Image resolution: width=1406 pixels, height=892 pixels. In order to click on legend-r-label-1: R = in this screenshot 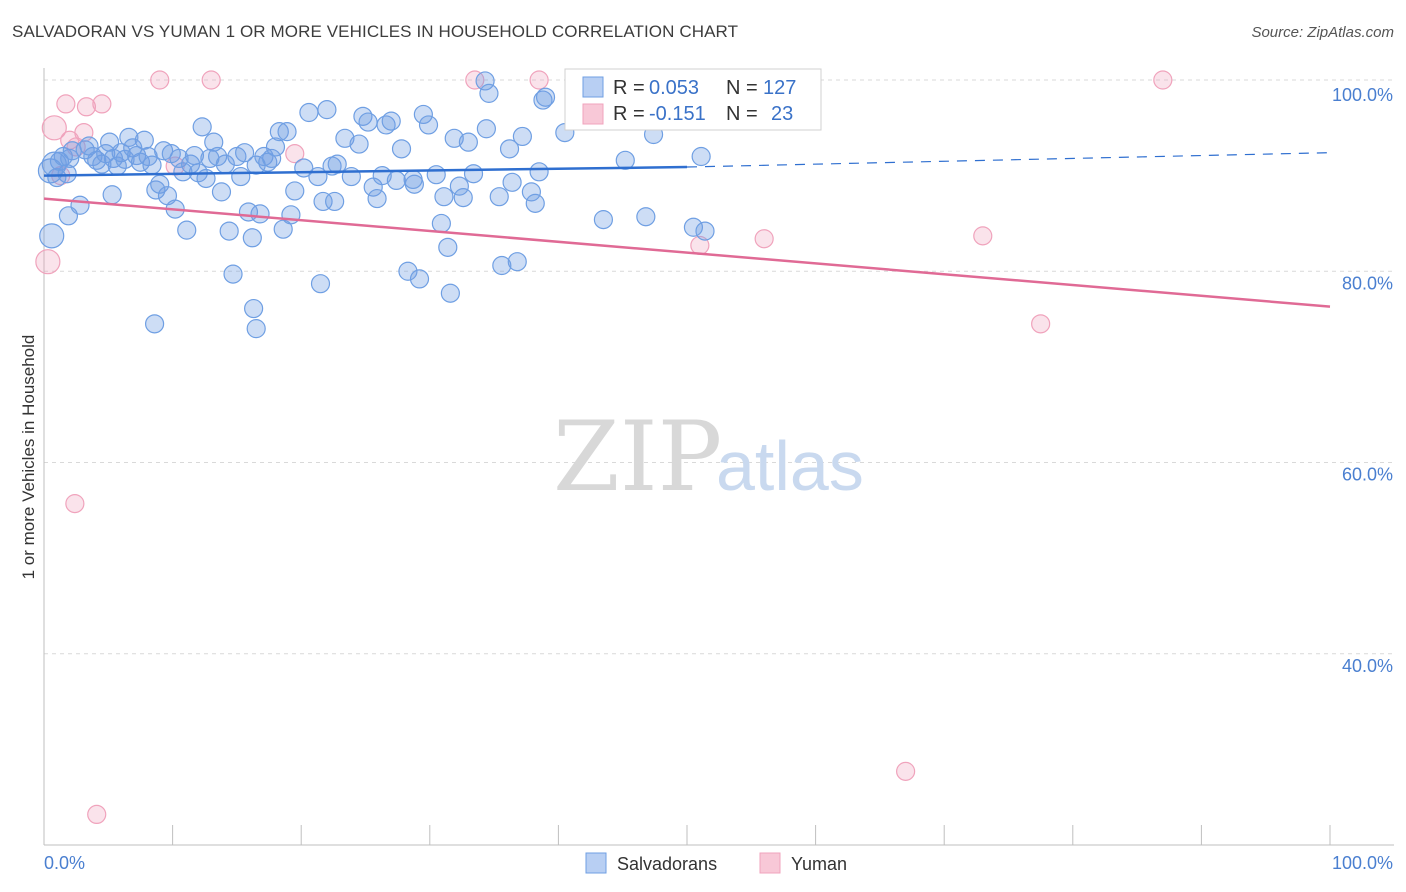, I will do `click(629, 88)`.